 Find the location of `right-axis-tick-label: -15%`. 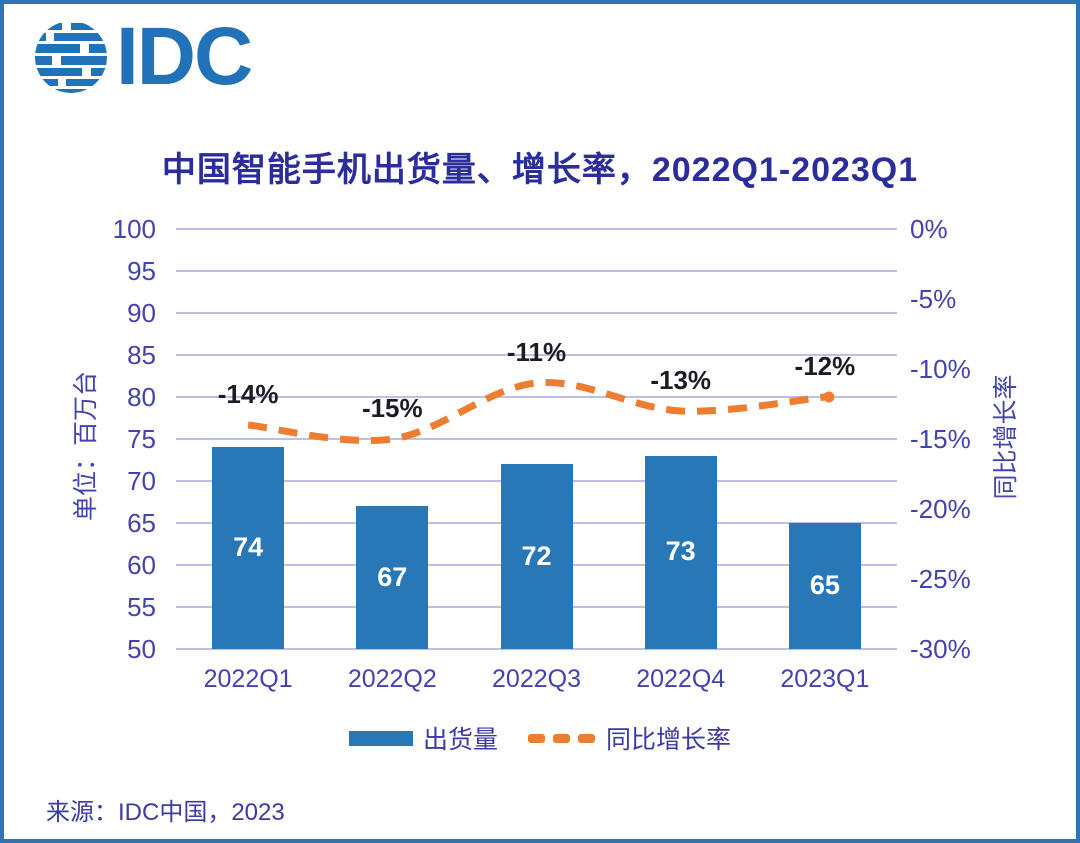

right-axis-tick-label: -15% is located at coordinates (940, 439).